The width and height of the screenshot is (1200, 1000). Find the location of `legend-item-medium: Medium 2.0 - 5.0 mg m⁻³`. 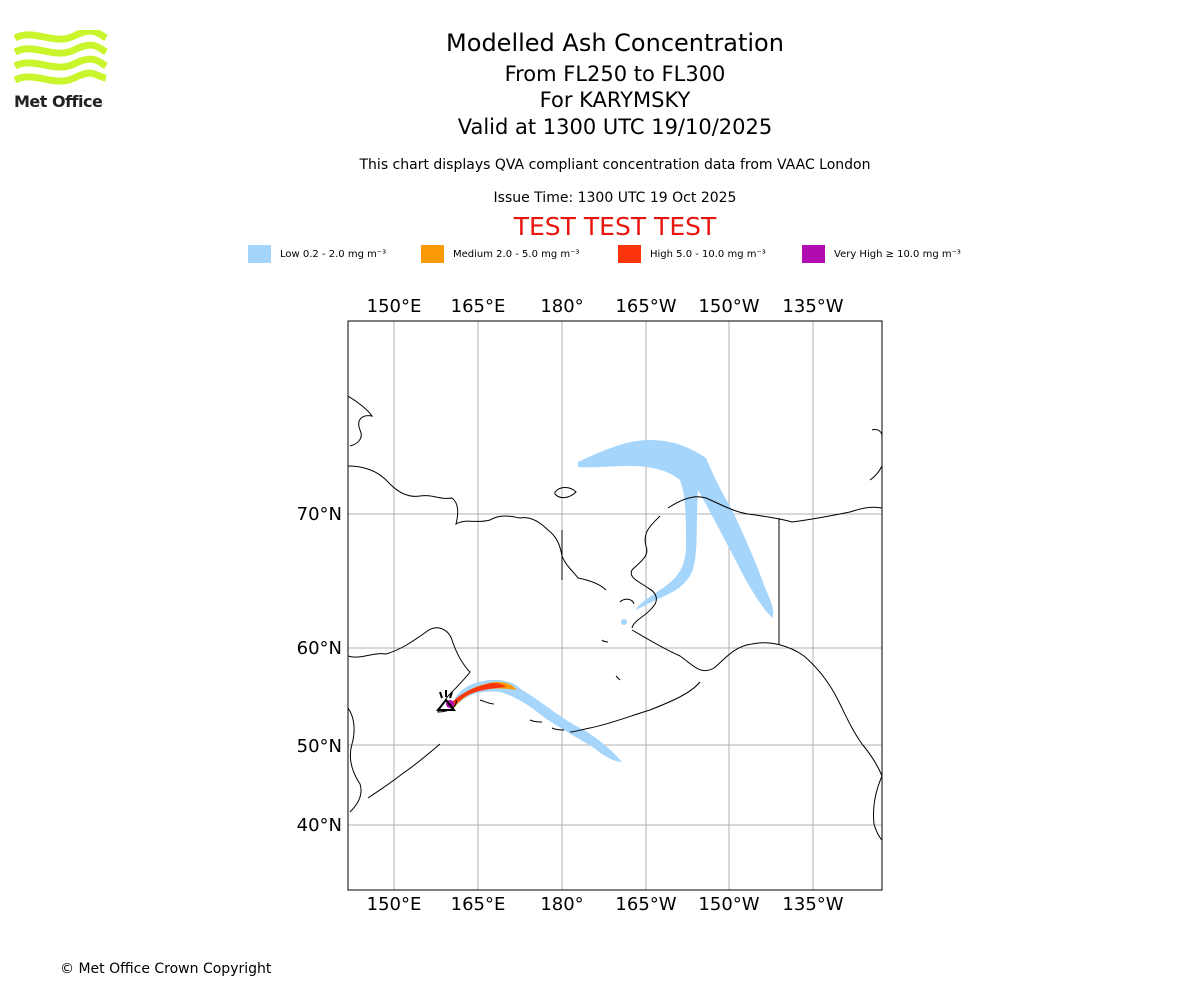

legend-item-medium: Medium 2.0 - 5.0 mg m⁻³ is located at coordinates (500, 254).